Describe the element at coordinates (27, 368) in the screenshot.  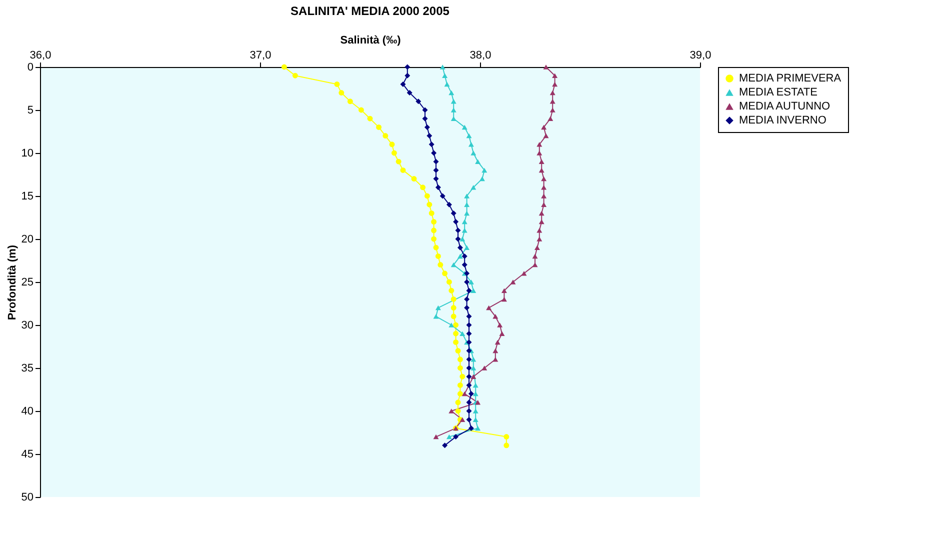
I see `y-tick-label: 35` at that location.